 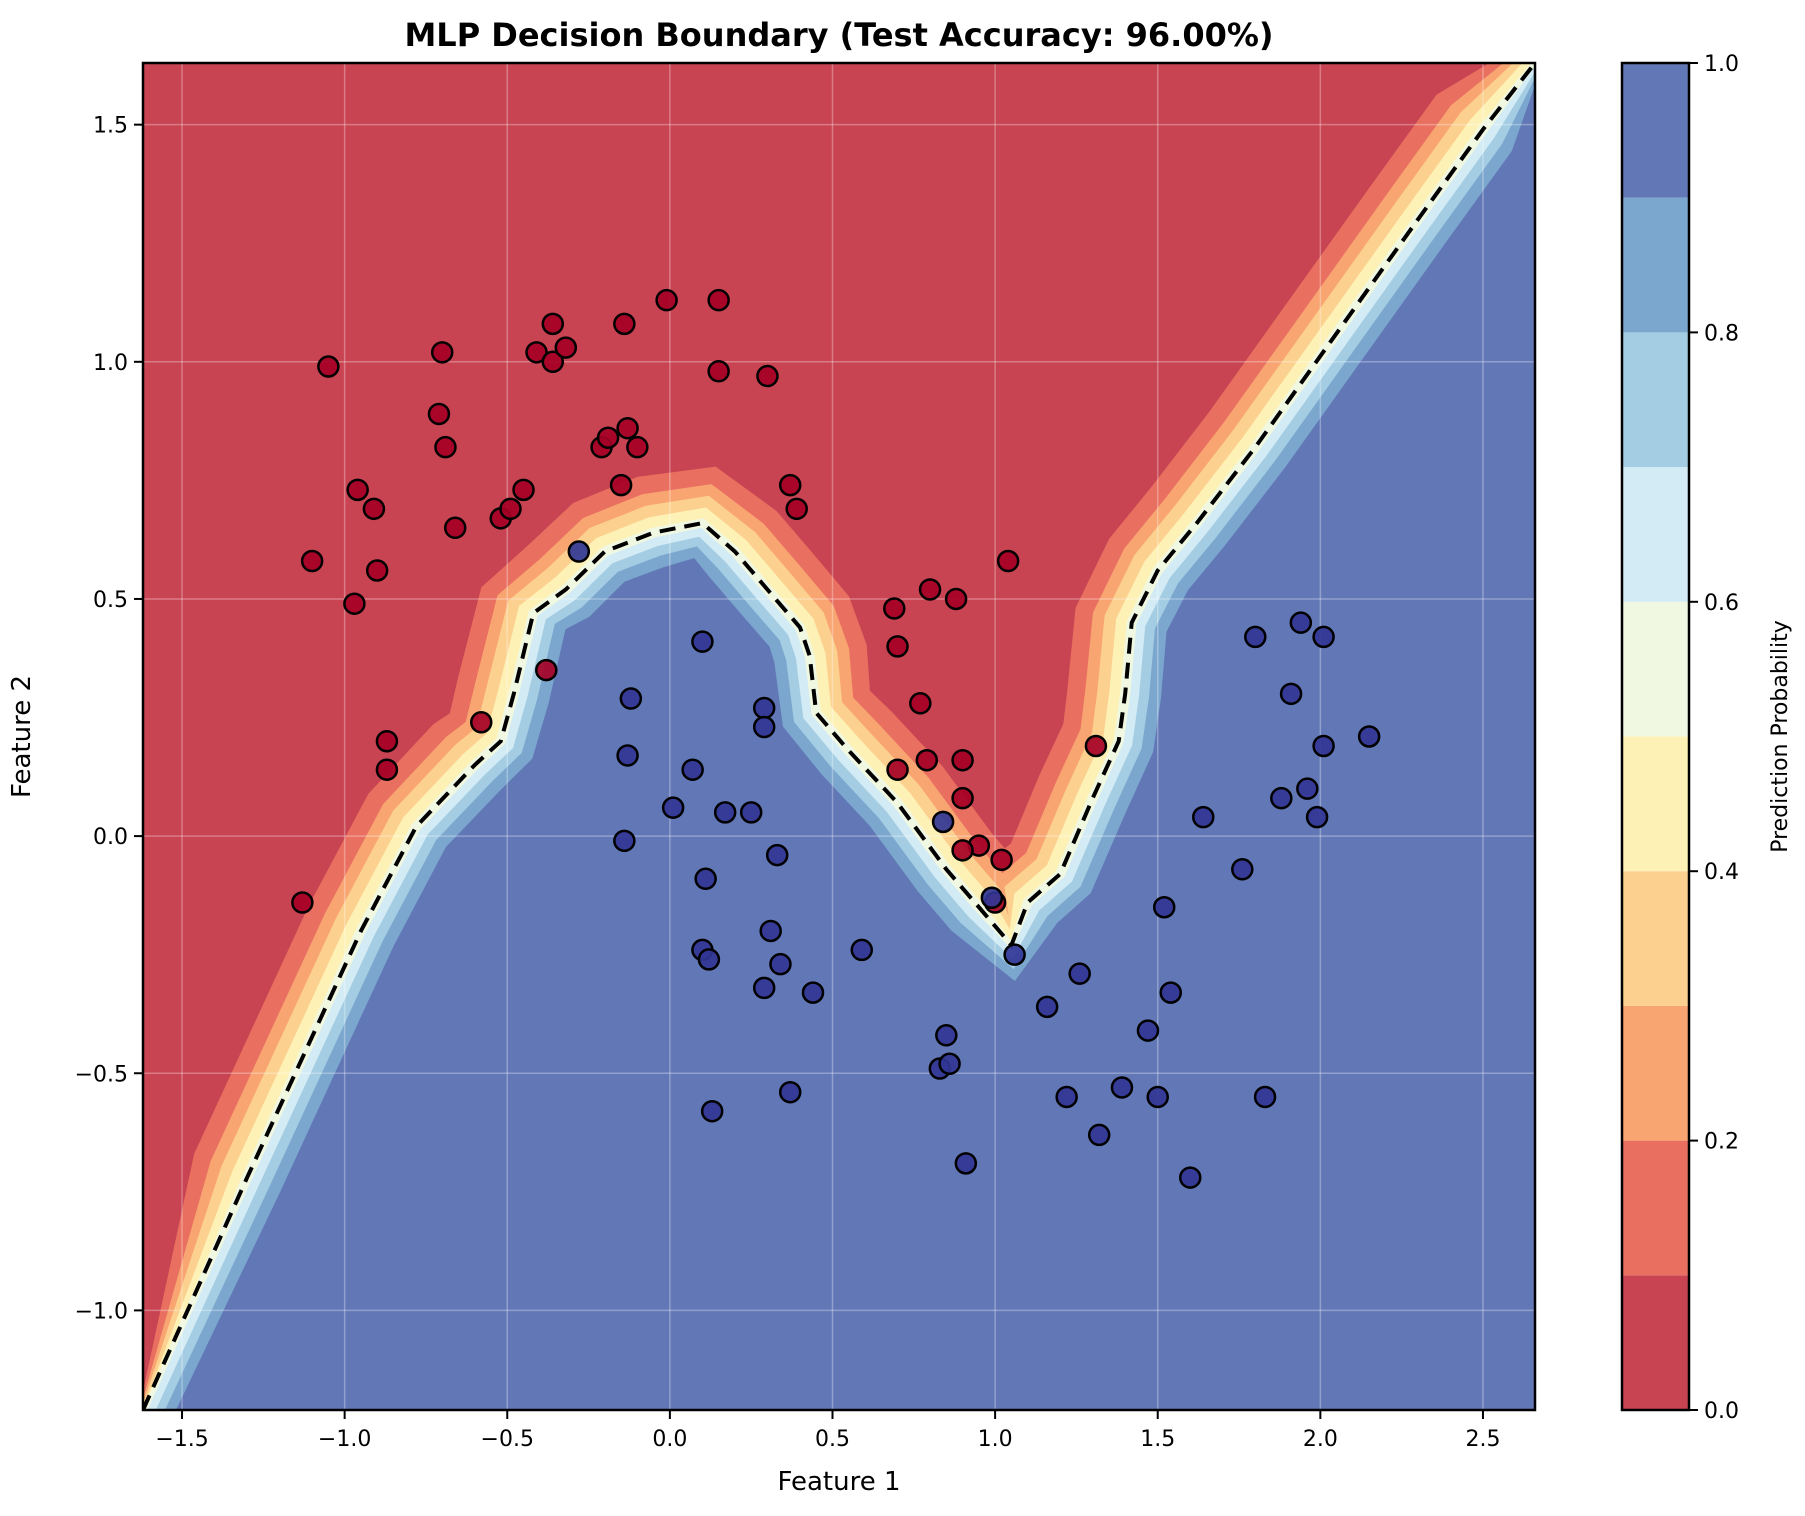 I want to click on y-tick-label: −1.0, so click(x=101, y=1311).